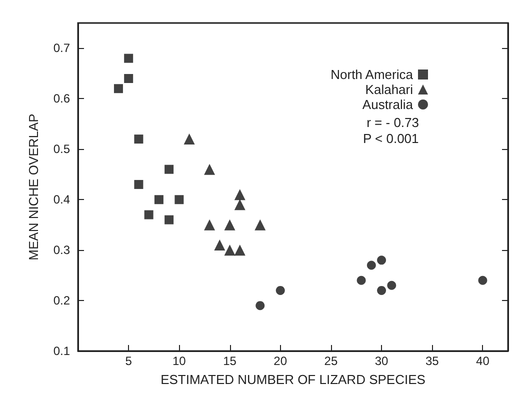 Image resolution: width=531 pixels, height=401 pixels. I want to click on legend-label: Kalahari, so click(389, 89).